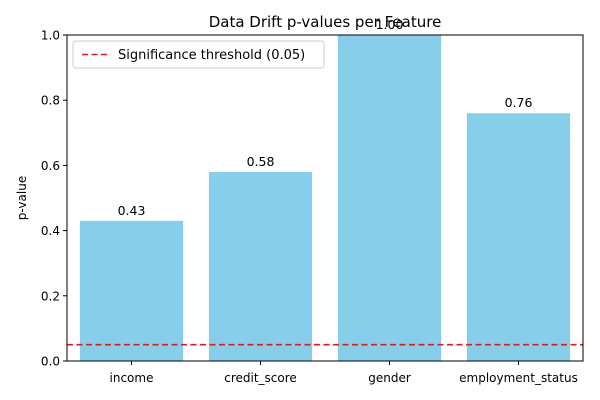  I want to click on x-tick-label-gender: gender, so click(389, 378).